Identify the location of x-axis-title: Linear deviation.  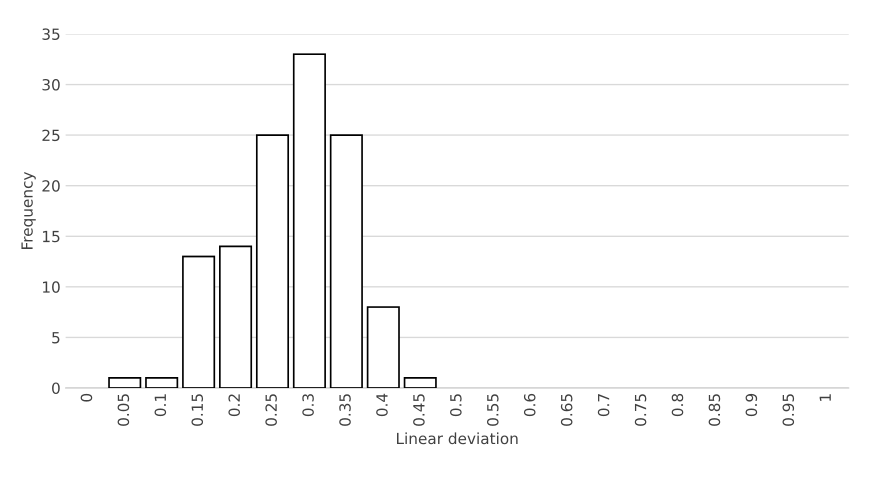
(457, 438).